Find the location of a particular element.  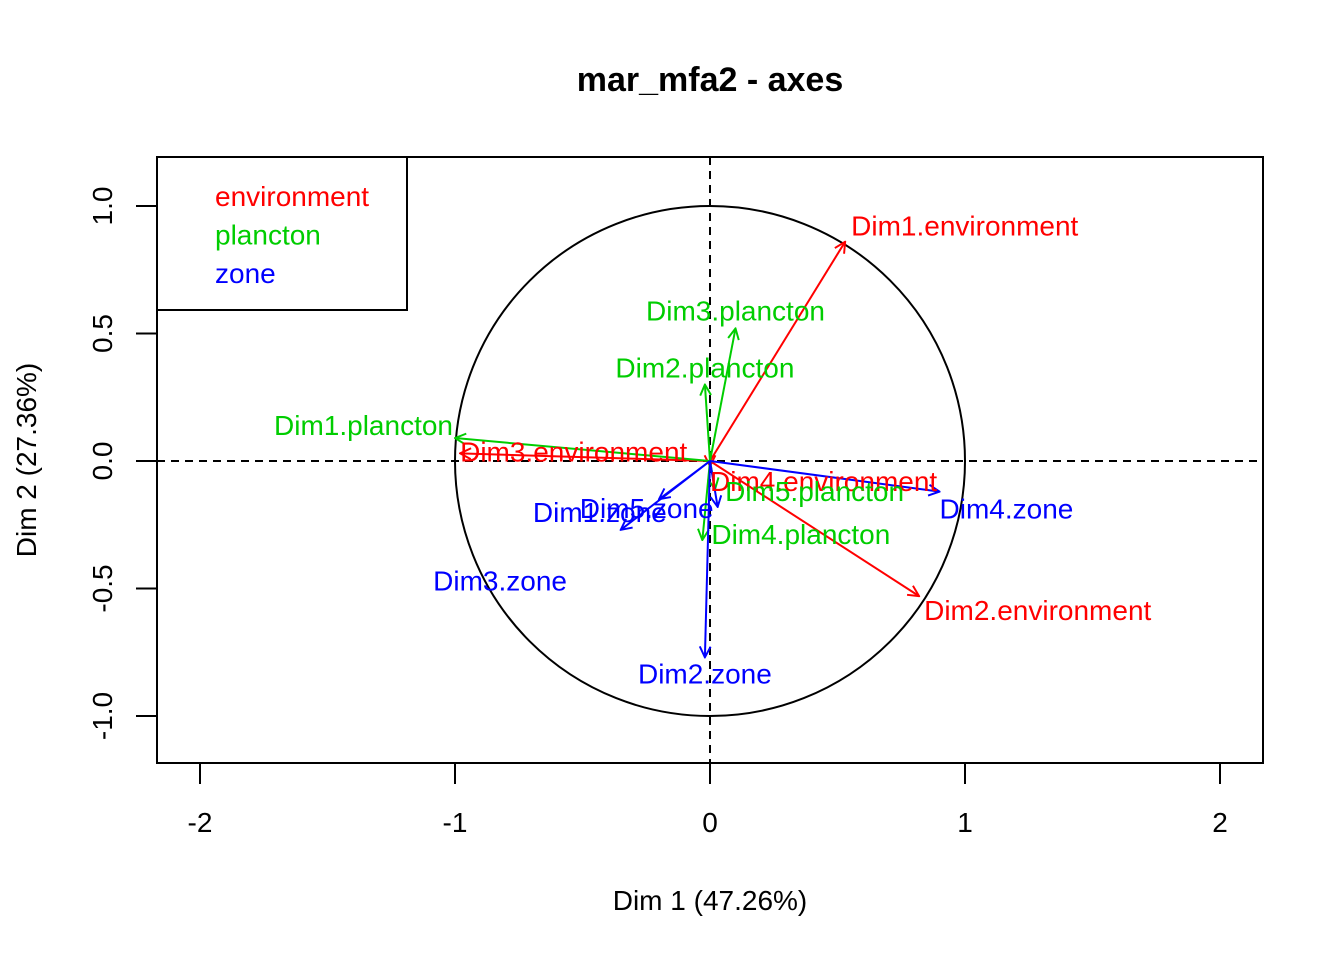

vector-label-dim2-plancton: Dim2.plancton is located at coordinates (704, 368).